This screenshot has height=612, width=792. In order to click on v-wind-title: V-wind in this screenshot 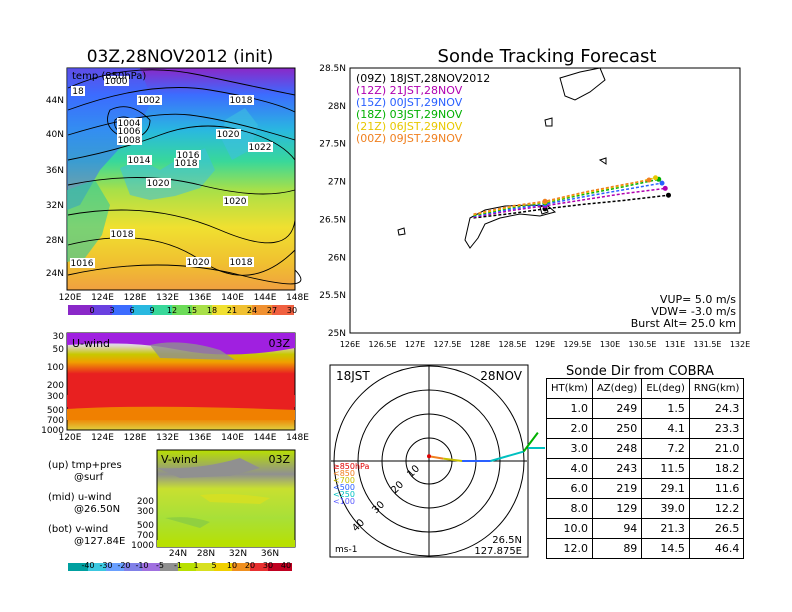, I will do `click(179, 459)`.